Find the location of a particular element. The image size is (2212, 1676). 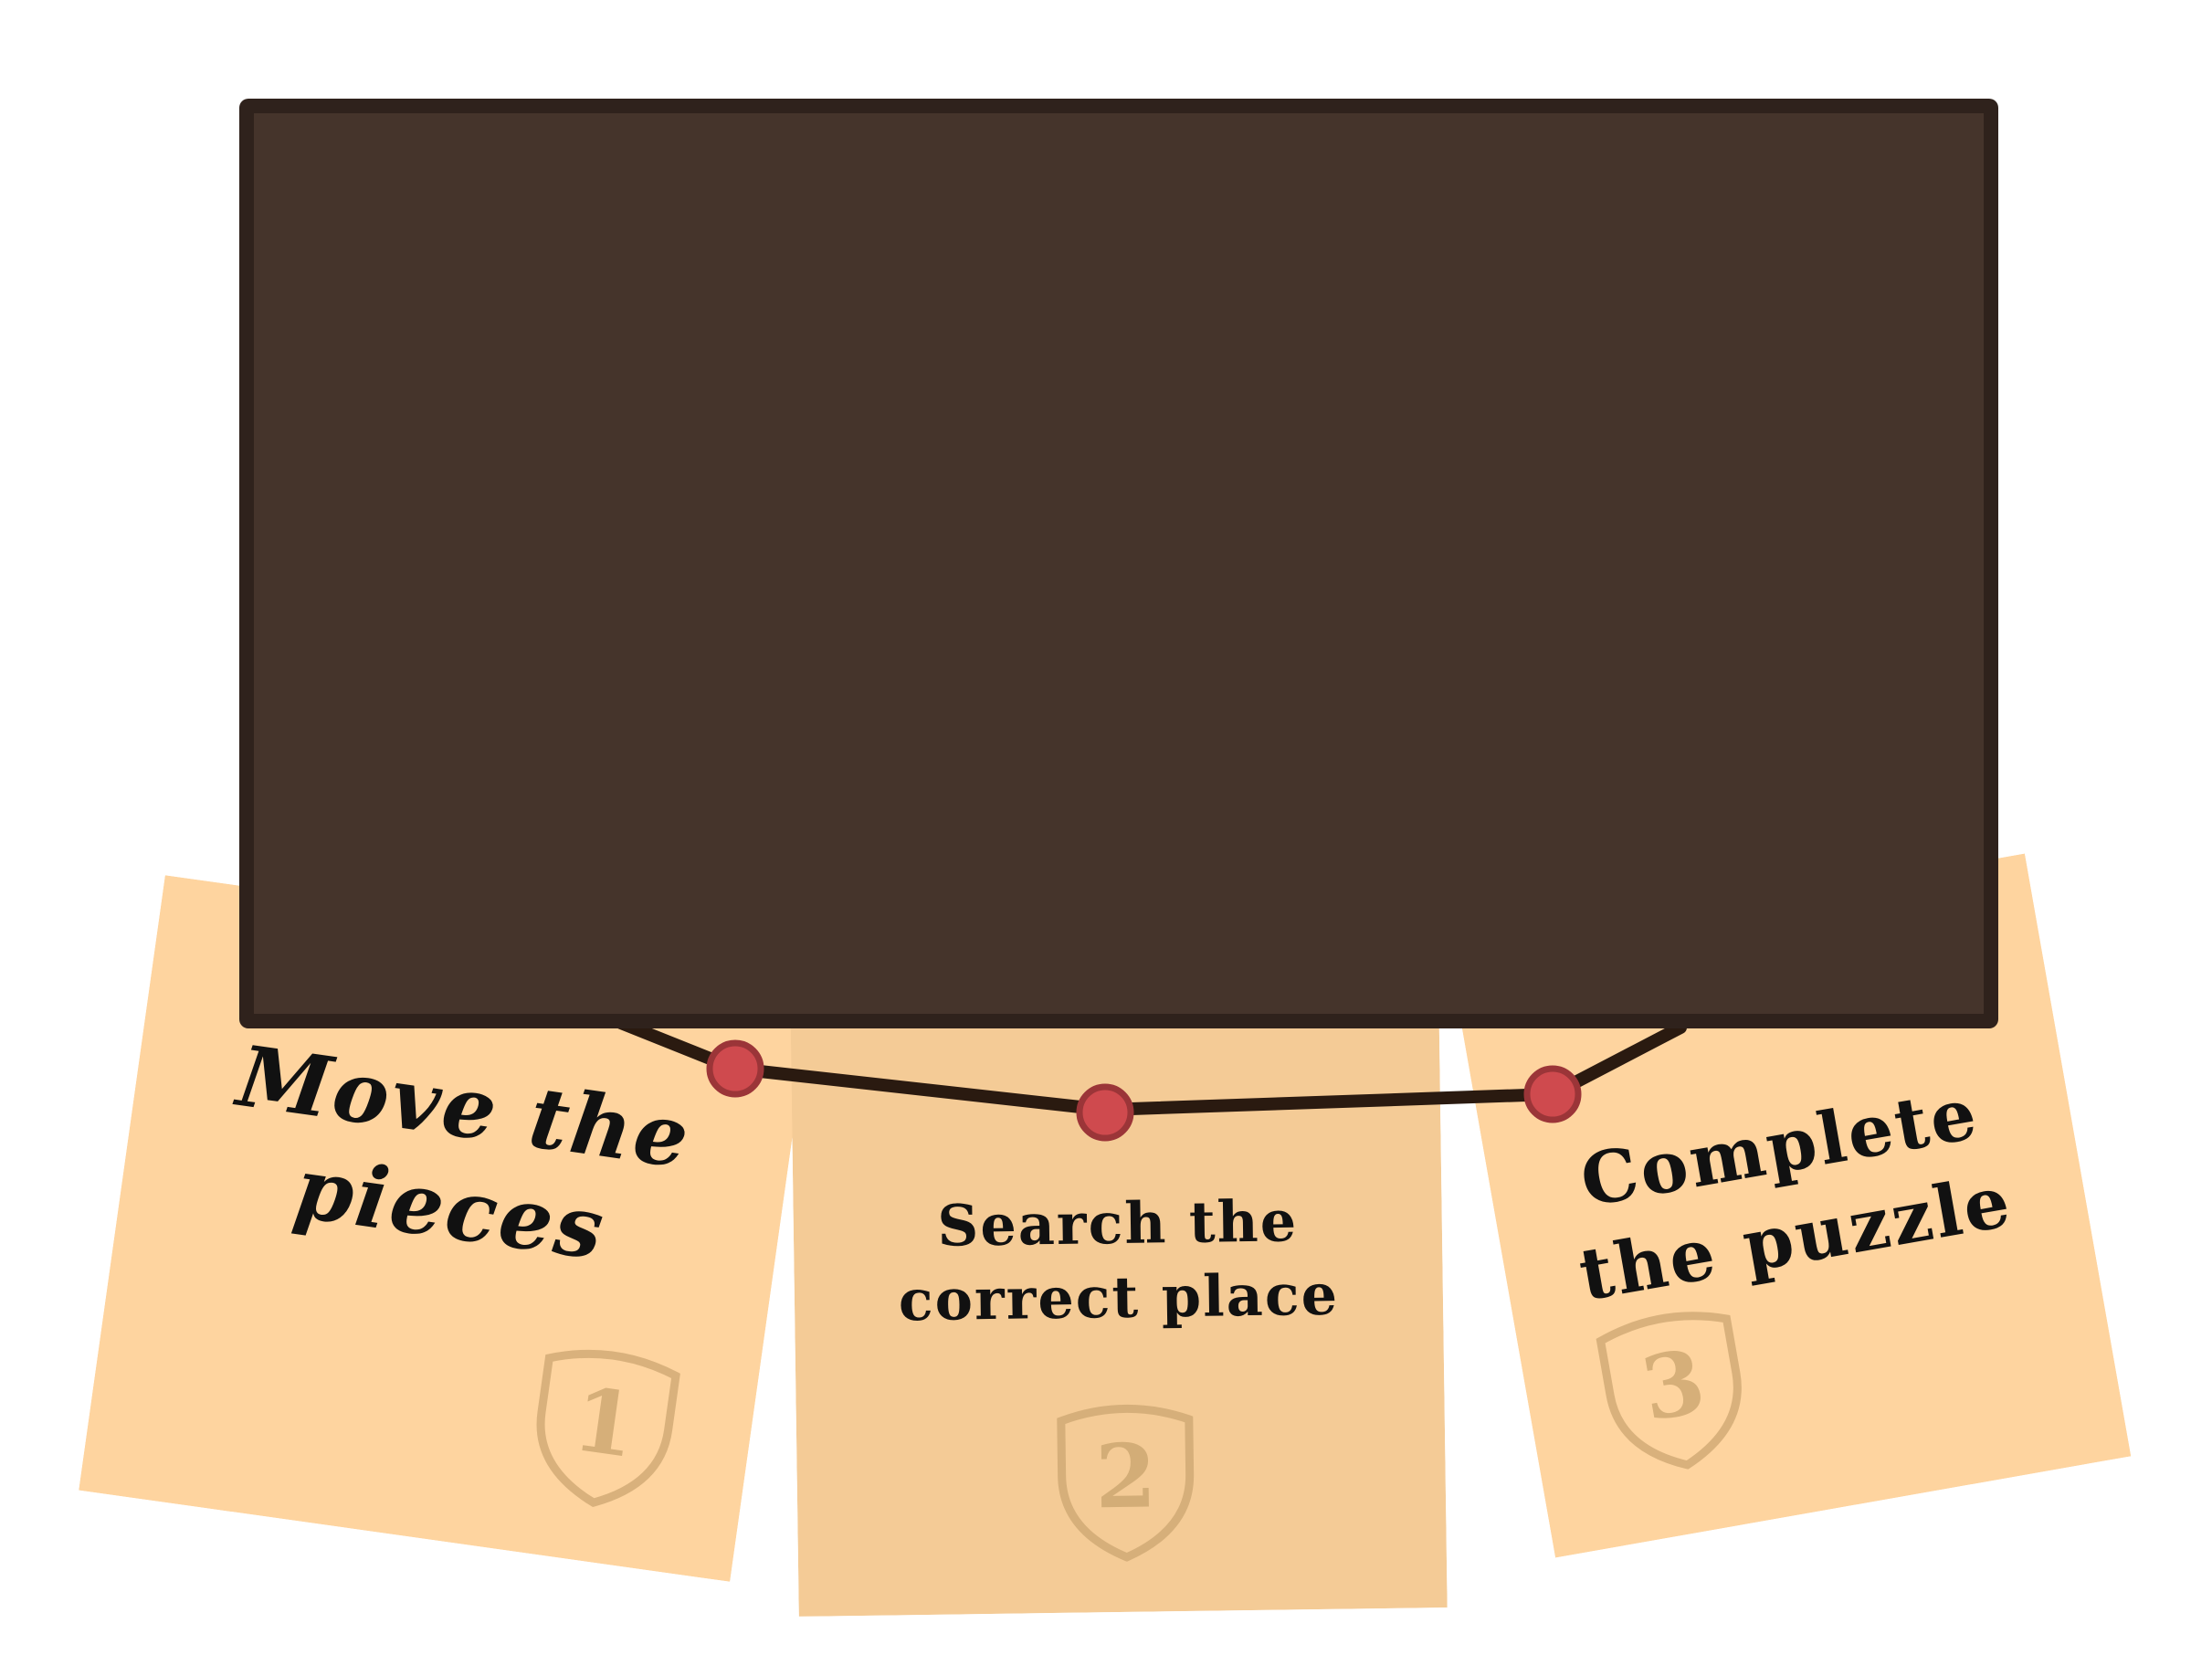

step-note-2: Search the correct place 2 is located at coordinates (1119, 1302).